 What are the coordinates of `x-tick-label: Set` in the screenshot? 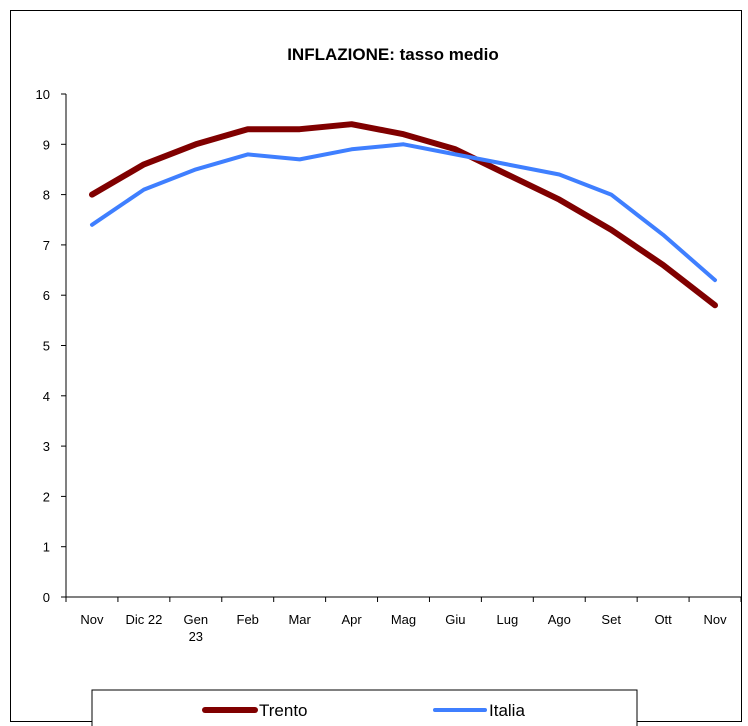 It's located at (611, 619).